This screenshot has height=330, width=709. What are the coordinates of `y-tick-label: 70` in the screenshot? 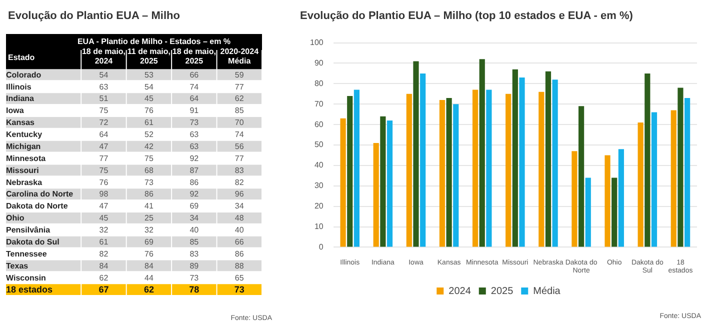 It's located at (319, 103).